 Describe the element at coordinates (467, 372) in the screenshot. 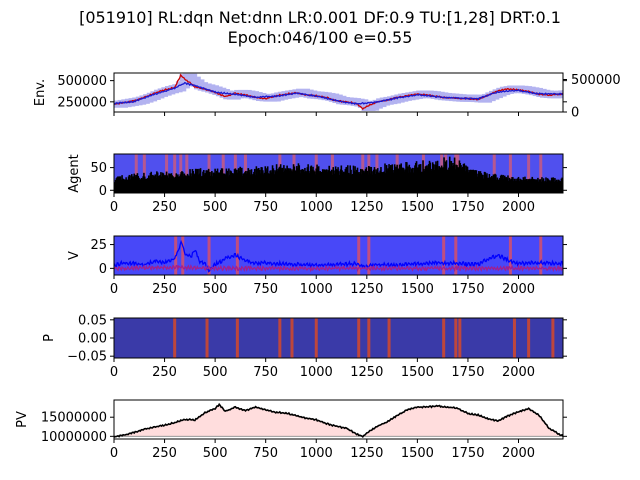

I see `p-xtick-label: 1750` at that location.